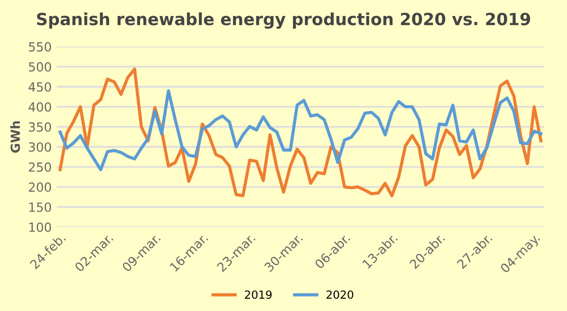  I want to click on y-tick-label: 350, so click(40, 127).